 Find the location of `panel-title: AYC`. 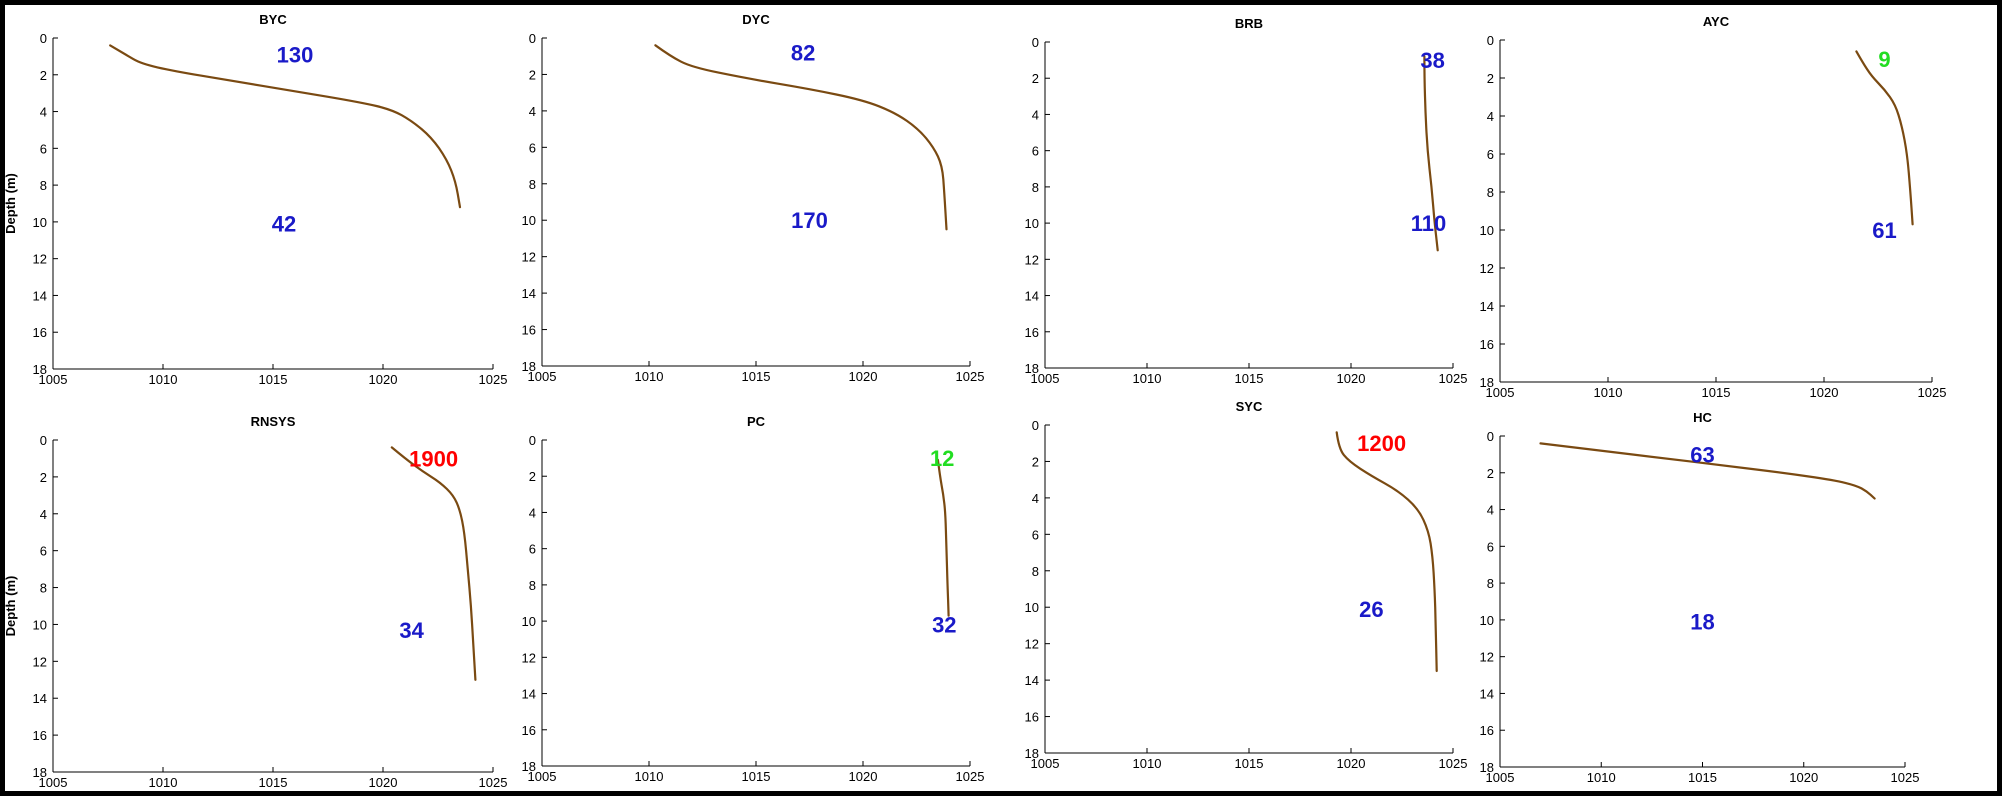

panel-title: AYC is located at coordinates (1716, 21).